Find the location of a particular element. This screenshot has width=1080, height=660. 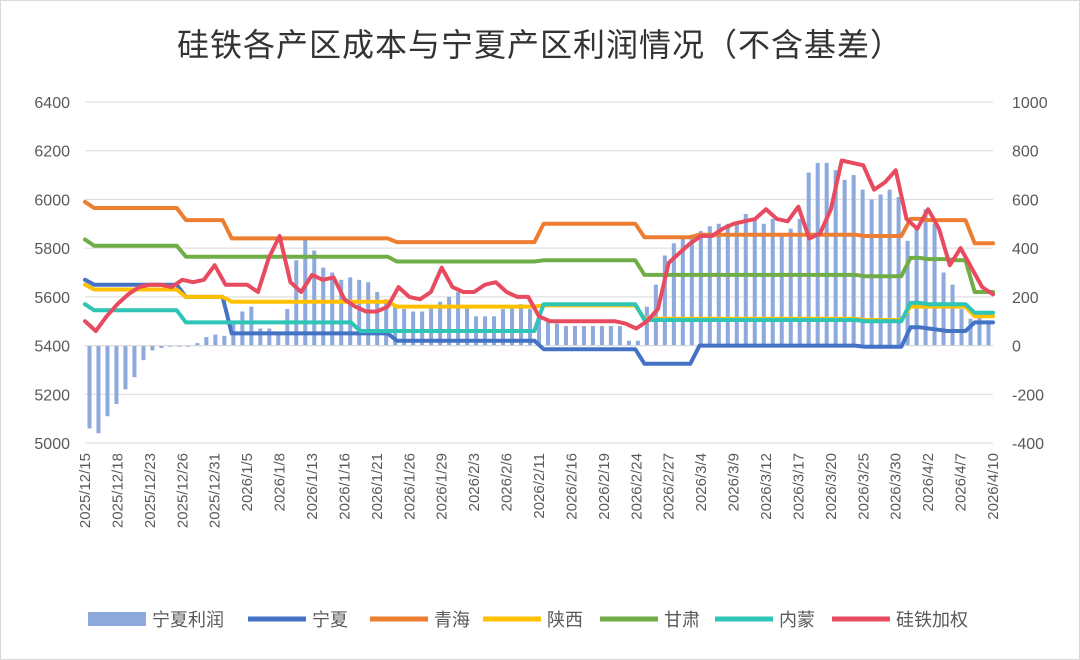

y-axis-left: 5000 5200 5400 5600 5800 6000 6200 6400 is located at coordinates (52, 274).